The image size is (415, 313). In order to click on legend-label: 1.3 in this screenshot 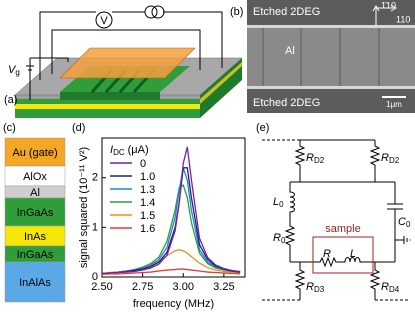, I will do `click(147, 190)`.